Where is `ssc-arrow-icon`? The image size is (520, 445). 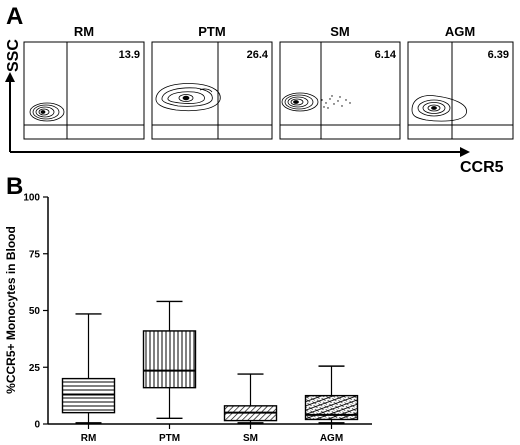
ssc-arrow-icon is located at coordinates (10, 77).